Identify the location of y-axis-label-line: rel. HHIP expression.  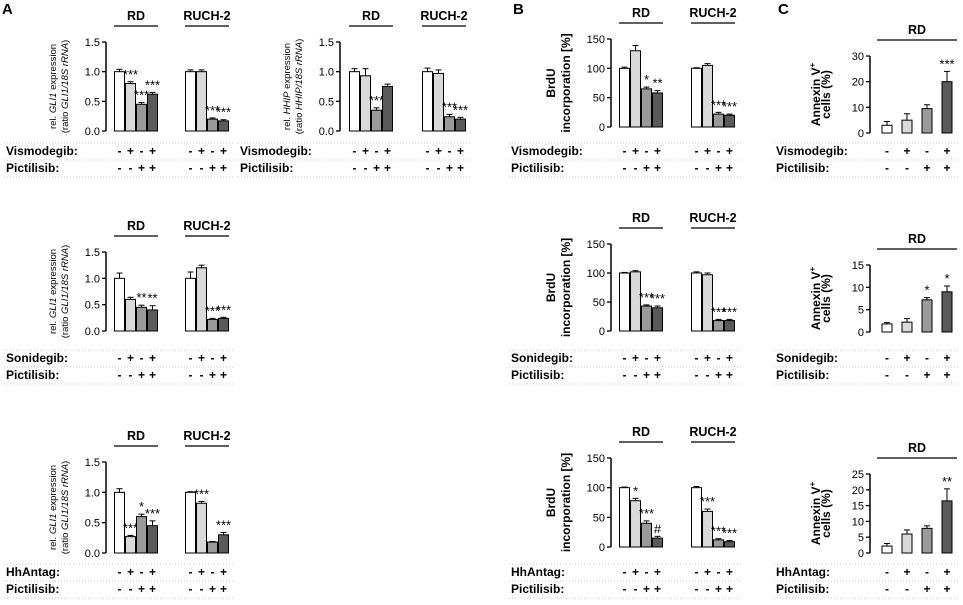
(287, 86).